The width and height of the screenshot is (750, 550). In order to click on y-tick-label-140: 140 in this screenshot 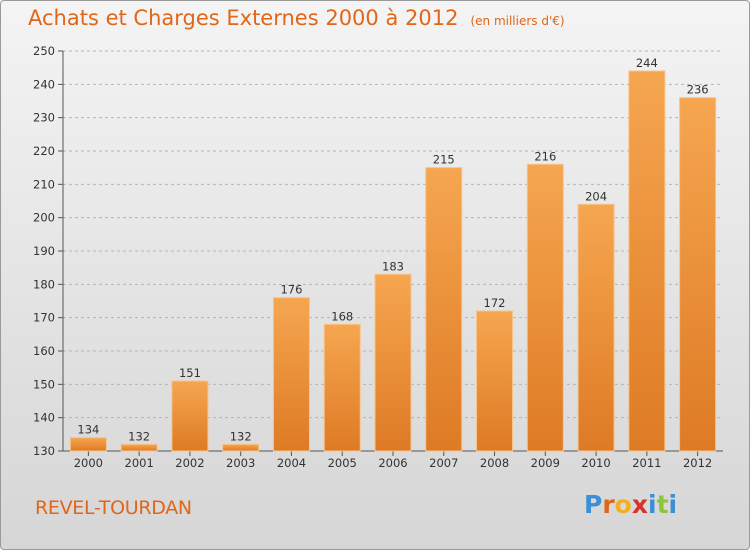, I will do `click(44, 418)`.